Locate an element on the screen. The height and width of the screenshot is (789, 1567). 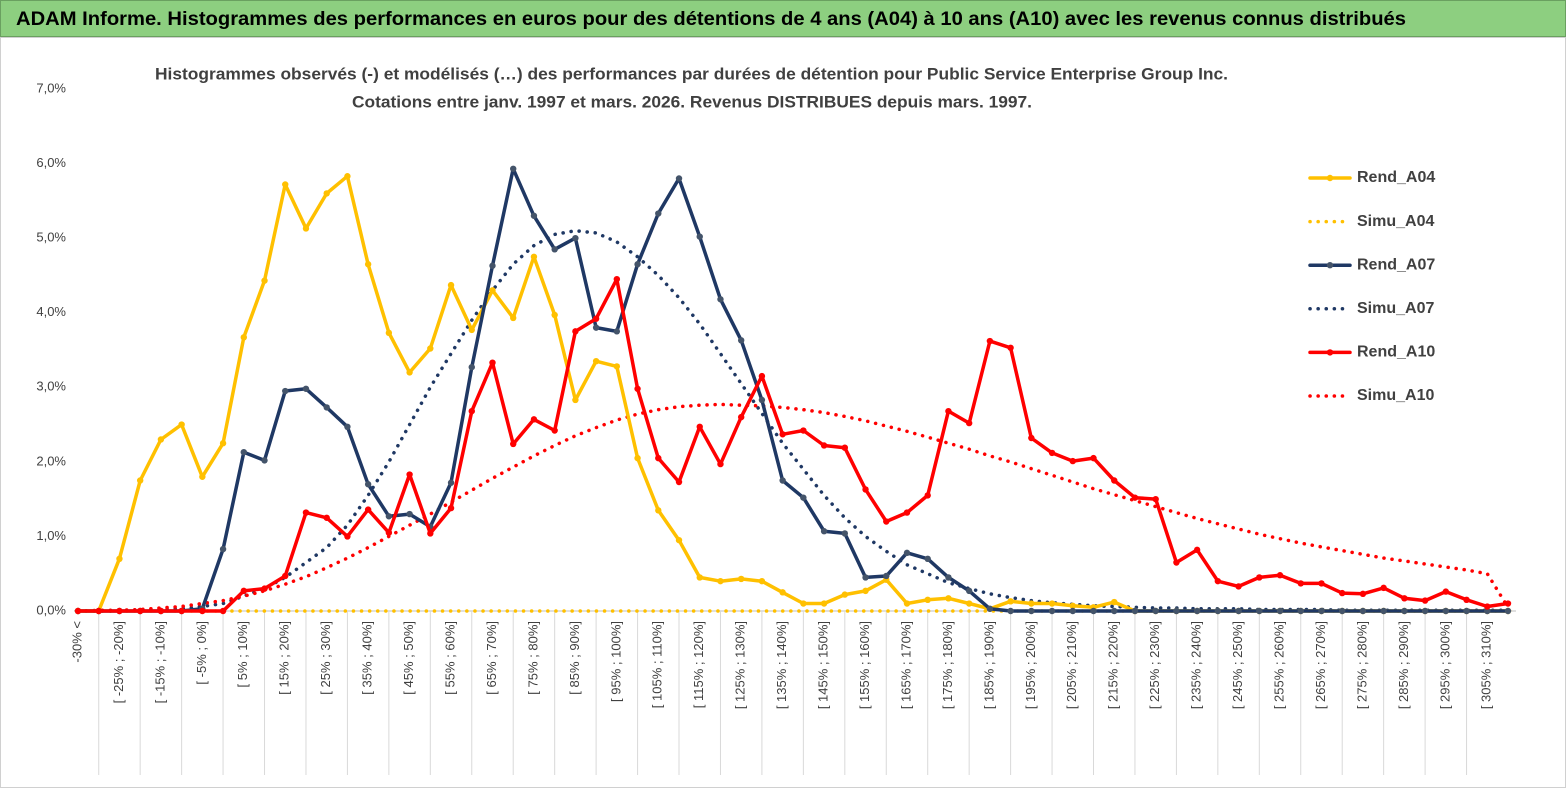
legend-label: Simu_A07 is located at coordinates (1395, 308).